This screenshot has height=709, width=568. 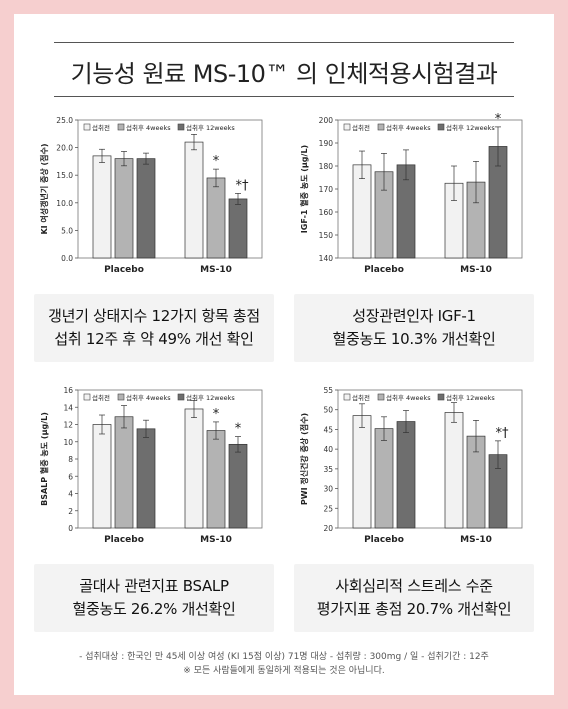 I want to click on y-axis-label: PWI 정신건강 증상 (점수), so click(x=304, y=459).